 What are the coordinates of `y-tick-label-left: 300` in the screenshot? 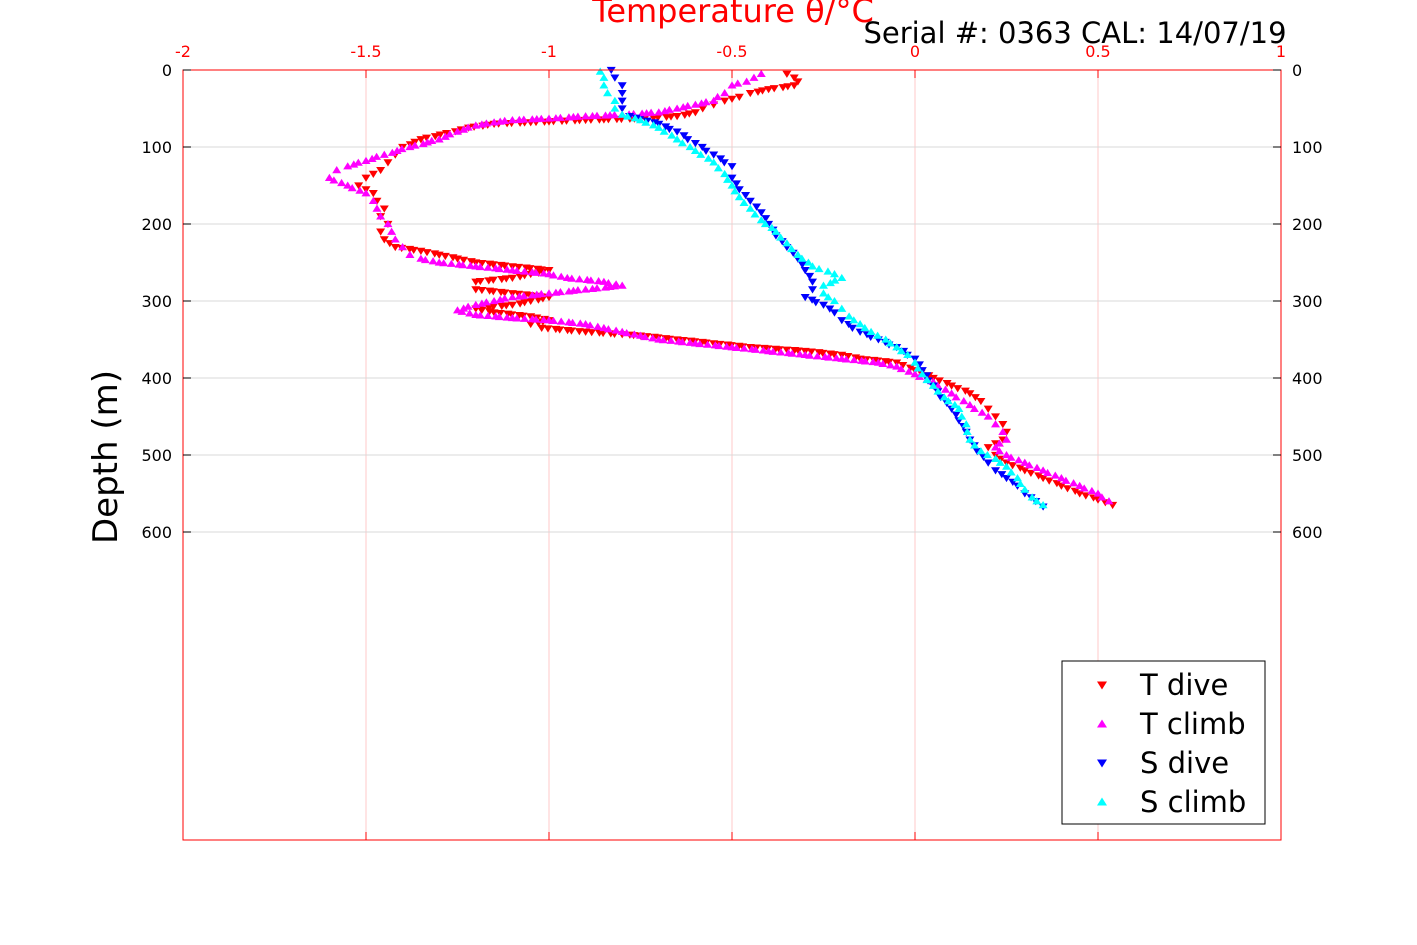 It's located at (156, 301).